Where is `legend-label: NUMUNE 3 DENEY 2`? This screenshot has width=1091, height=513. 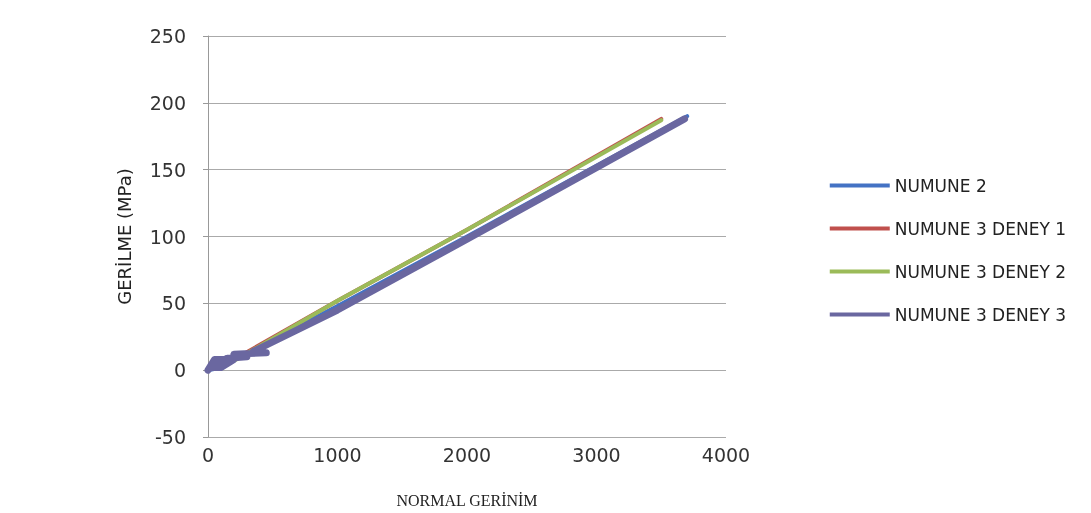
legend-label: NUMUNE 3 DENEY 2 is located at coordinates (980, 271).